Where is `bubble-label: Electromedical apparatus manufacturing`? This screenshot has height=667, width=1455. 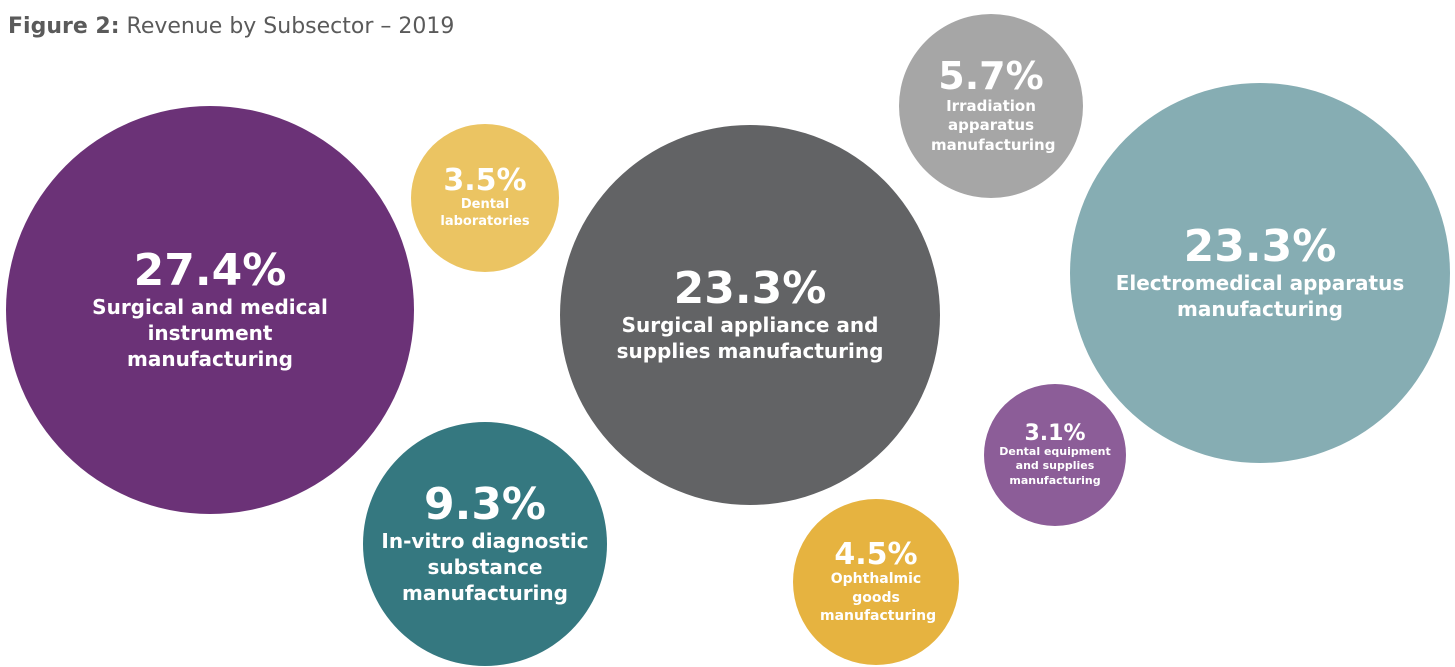
bubble-label: Electromedical apparatus manufacturing is located at coordinates (1260, 296).